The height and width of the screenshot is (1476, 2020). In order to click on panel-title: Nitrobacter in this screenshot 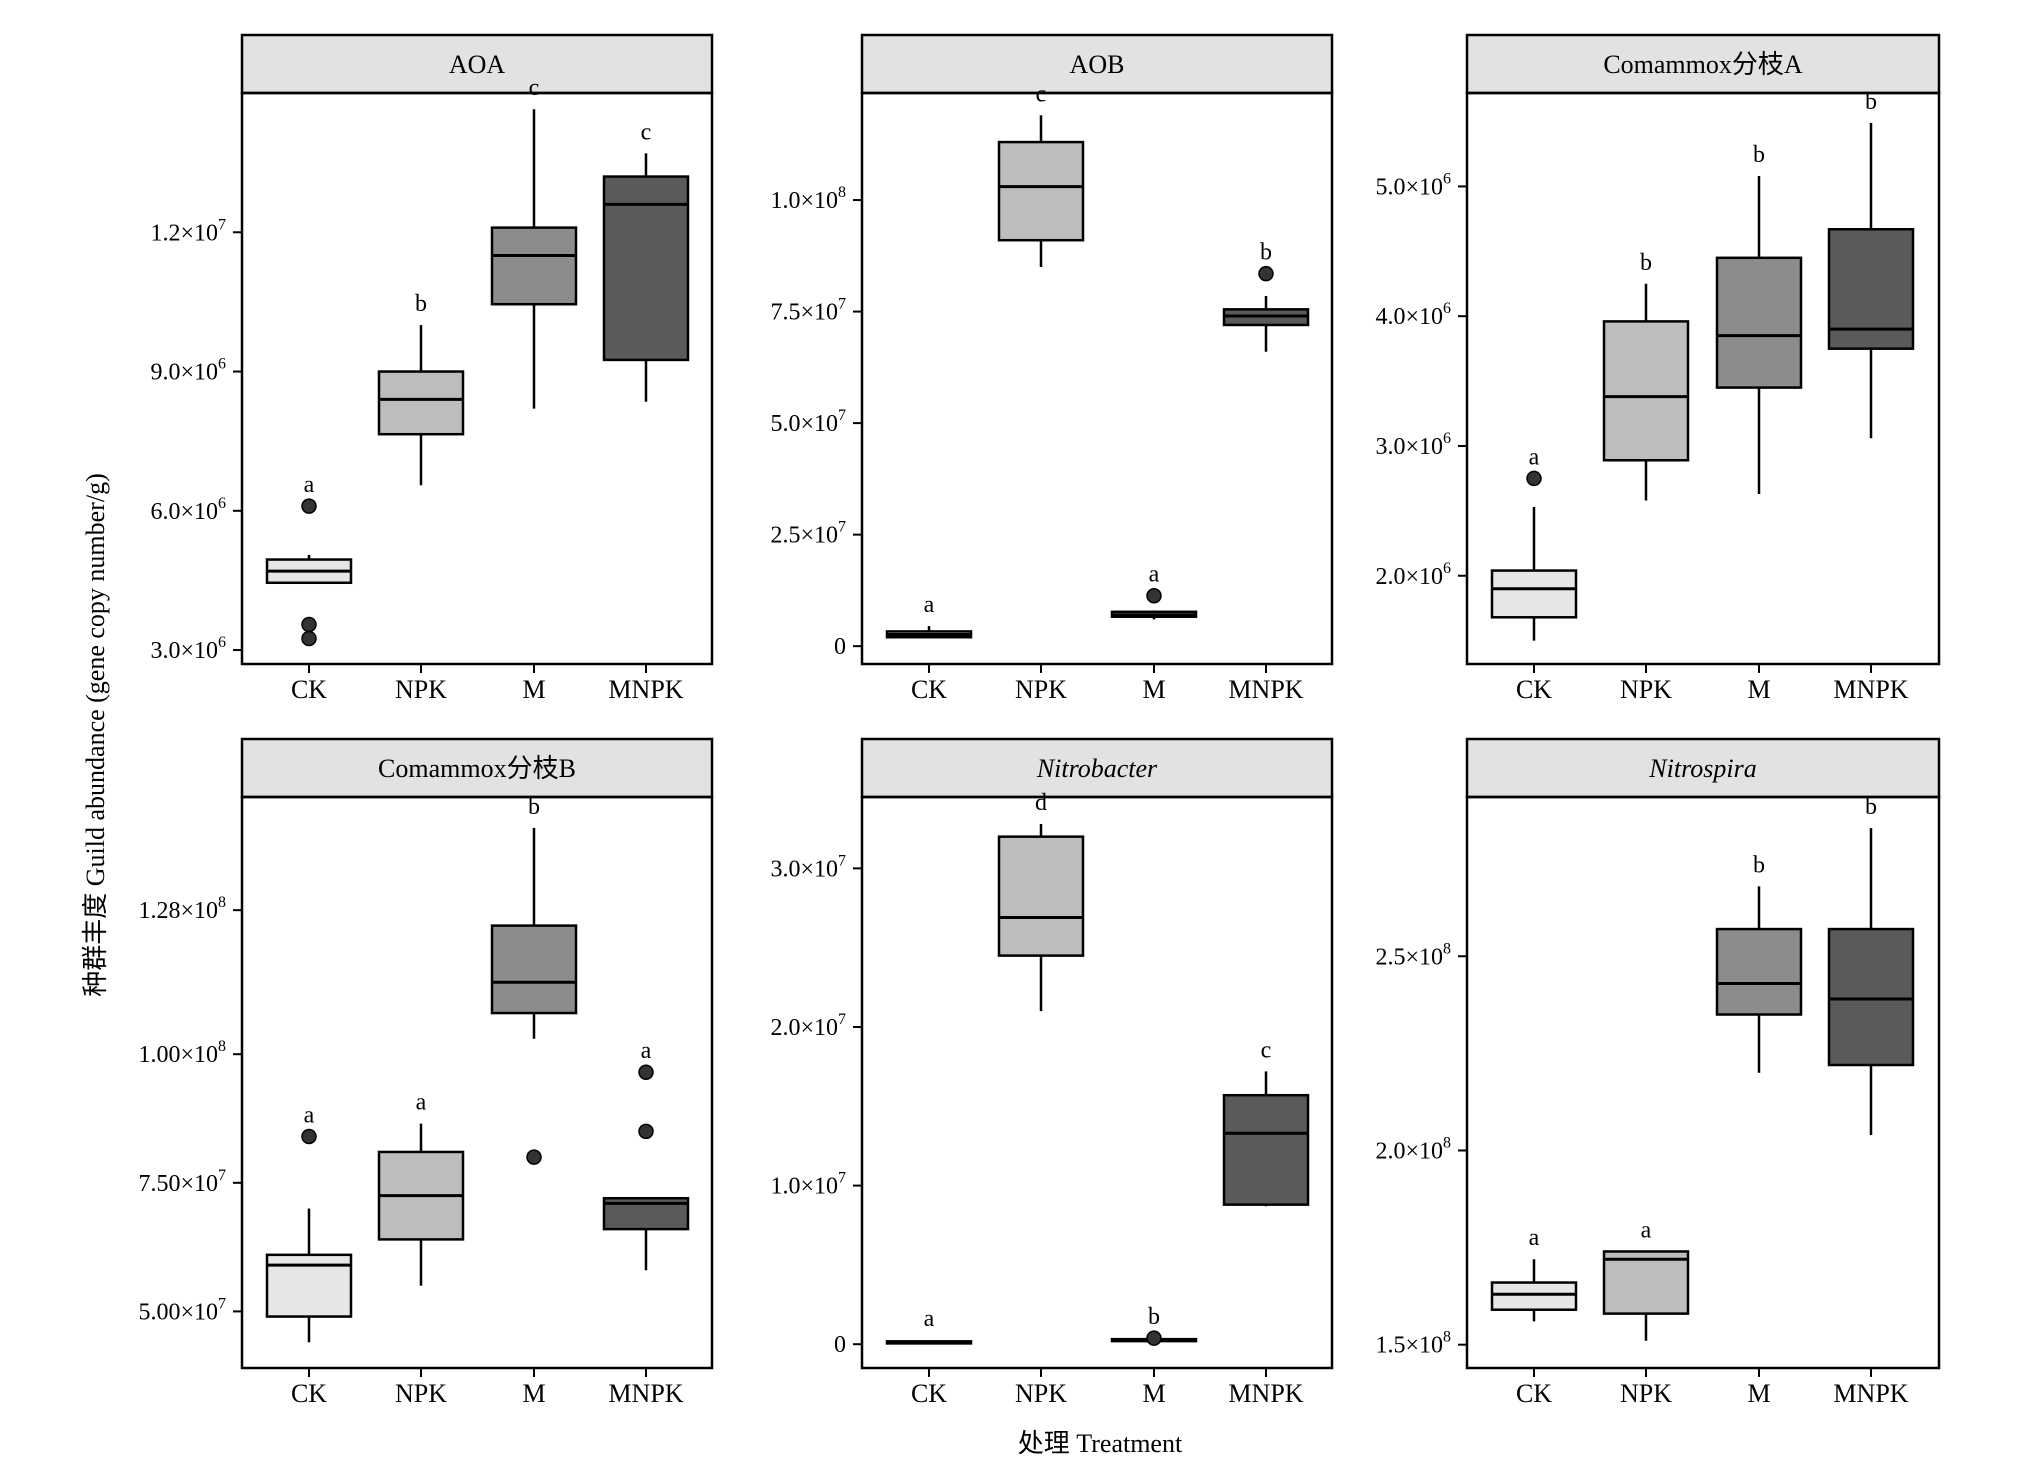, I will do `click(1097, 768)`.